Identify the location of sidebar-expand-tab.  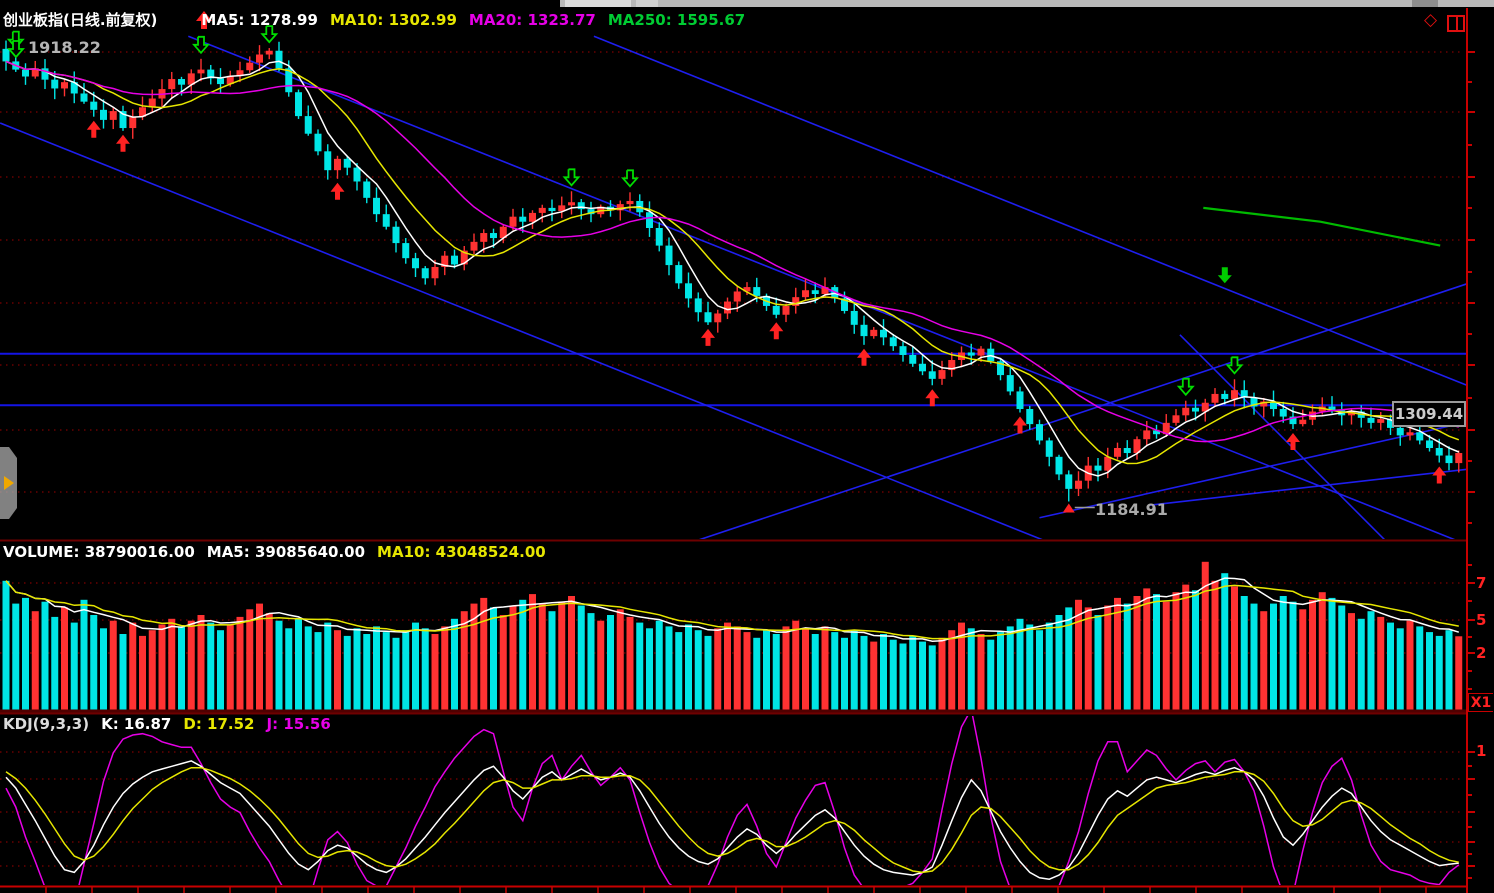
(8, 483).